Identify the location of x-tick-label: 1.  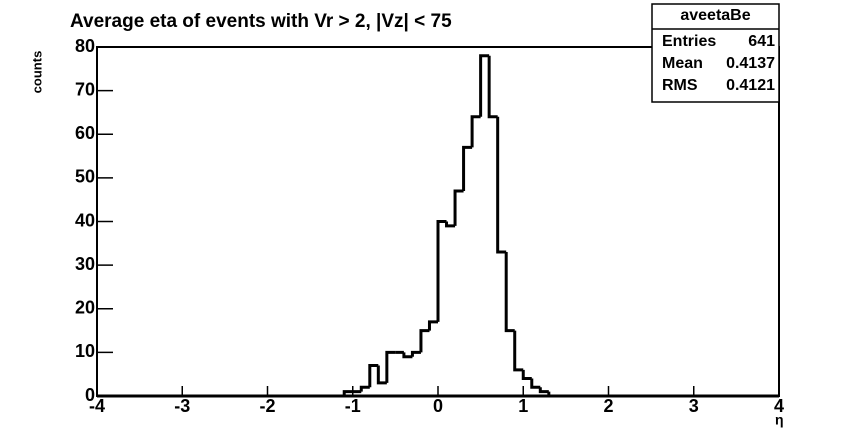
(523, 406).